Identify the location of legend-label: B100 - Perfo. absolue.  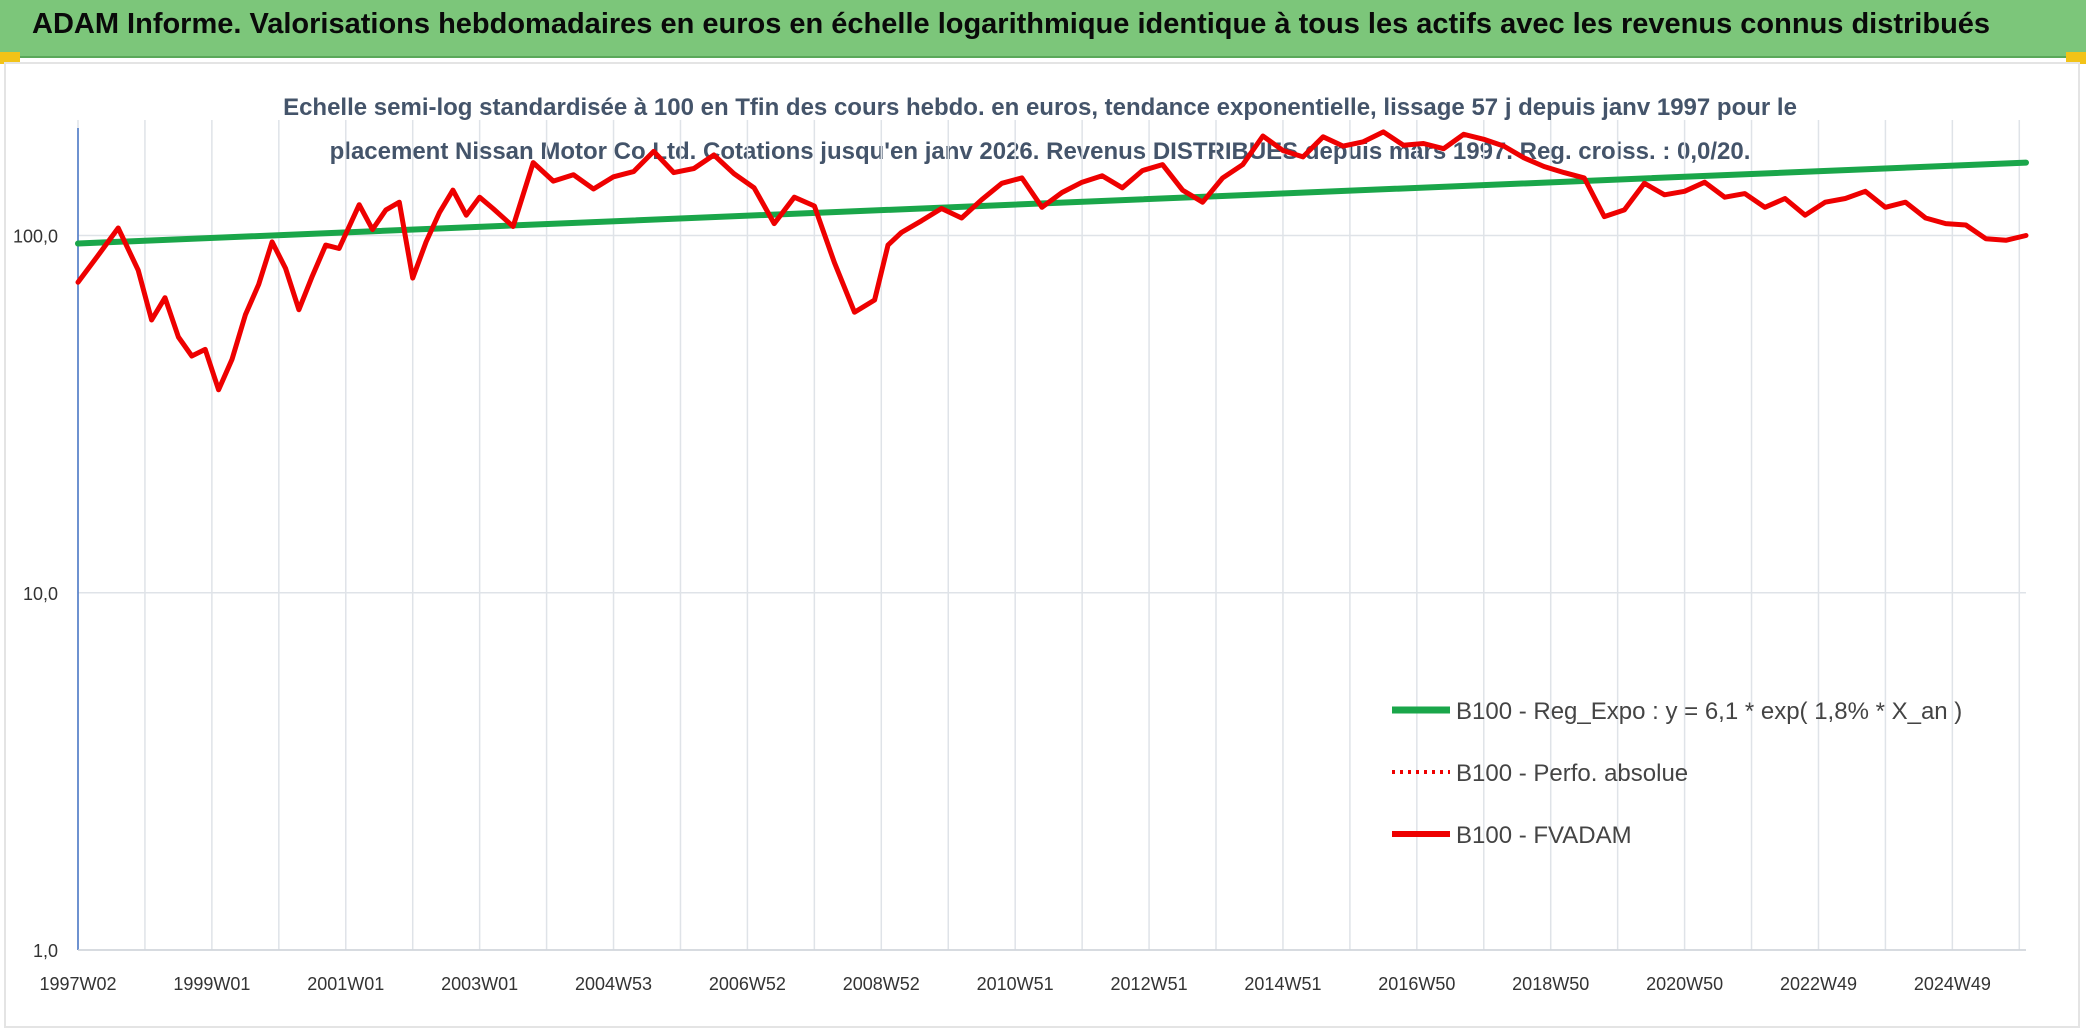
(1572, 773).